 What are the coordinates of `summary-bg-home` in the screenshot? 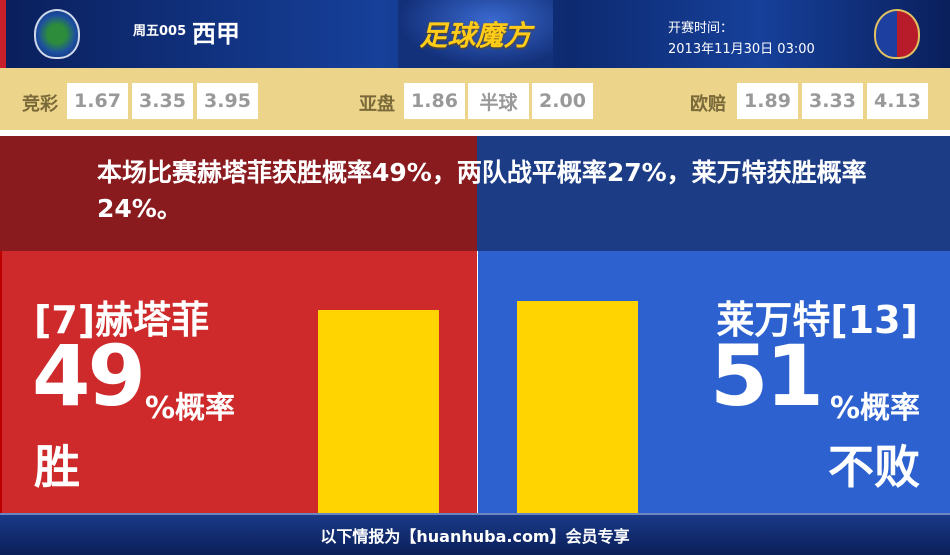 It's located at (238, 193).